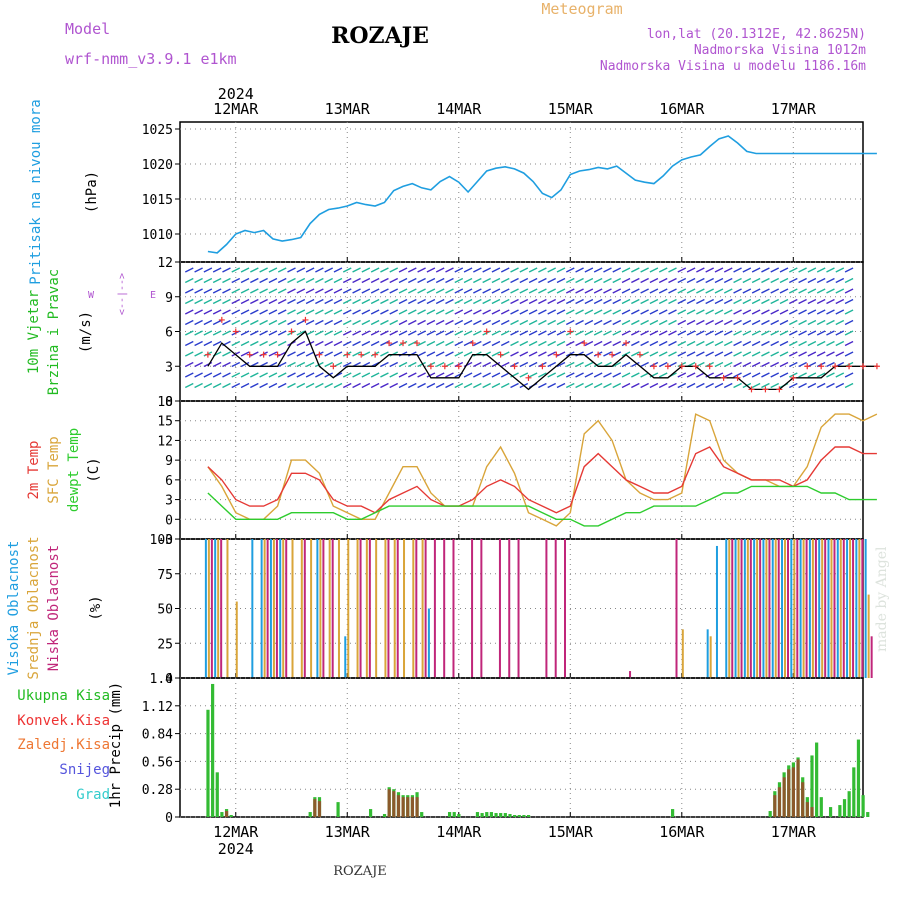 The width and height of the screenshot is (900, 900). What do you see at coordinates (34, 469) in the screenshot?
I see `temp-ylabel-2m: 2m Temp` at bounding box center [34, 469].